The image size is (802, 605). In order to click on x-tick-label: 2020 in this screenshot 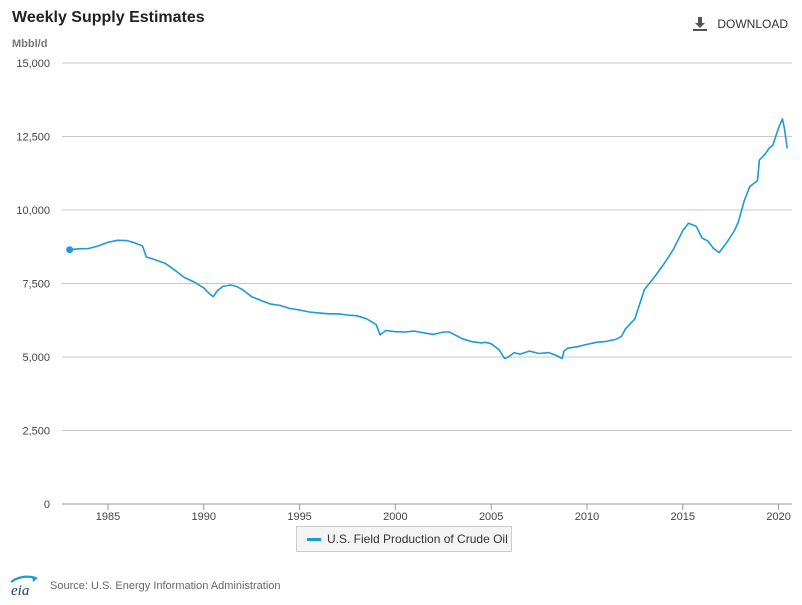, I will do `click(778, 517)`.